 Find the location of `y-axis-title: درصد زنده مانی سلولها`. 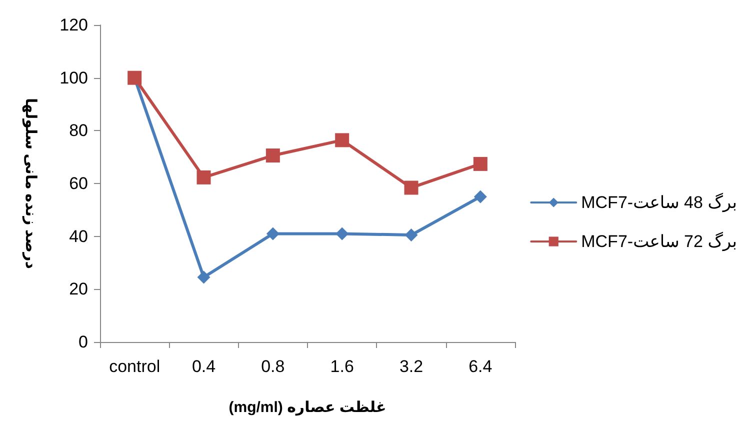

y-axis-title: درصد زنده مانی سلولها is located at coordinates (30, 184).